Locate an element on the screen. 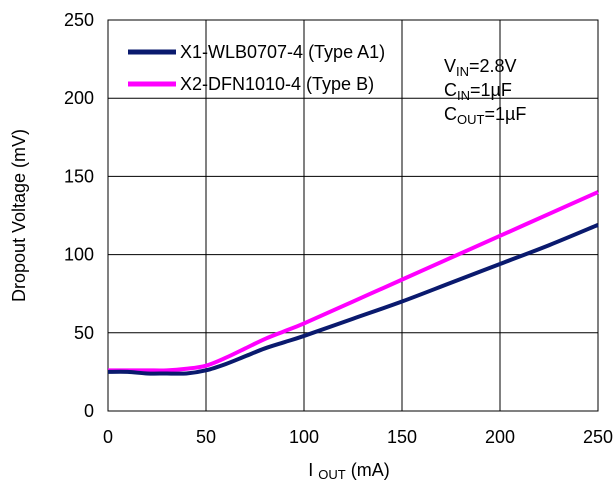 The width and height of the screenshot is (616, 491). x-tick-label: 0 is located at coordinates (108, 437).